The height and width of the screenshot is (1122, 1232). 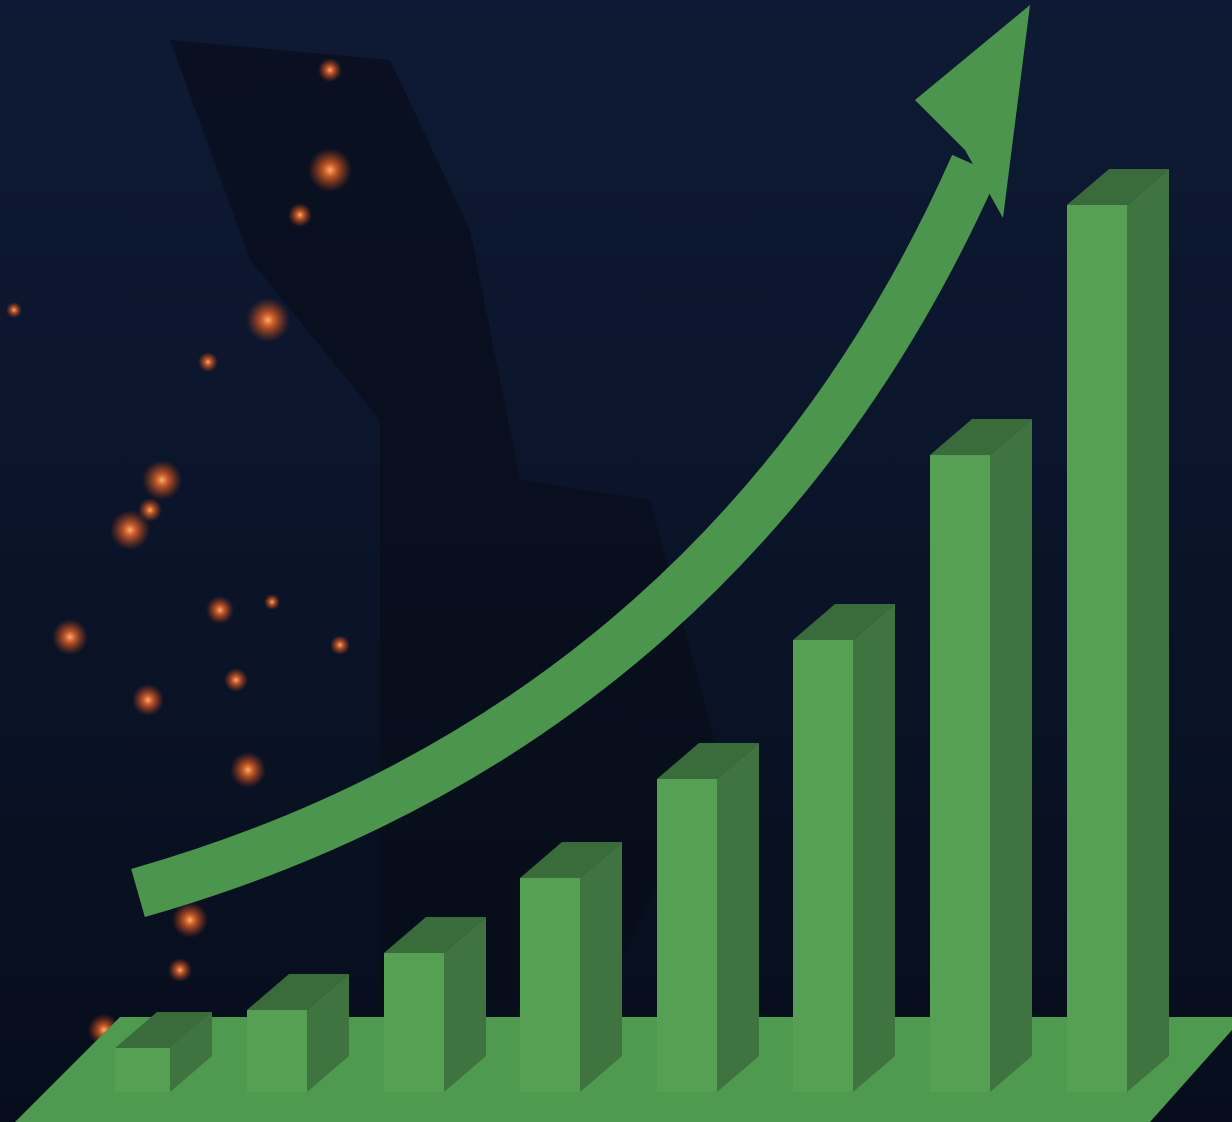 What do you see at coordinates (972, 111) in the screenshot?
I see `arrow-head` at bounding box center [972, 111].